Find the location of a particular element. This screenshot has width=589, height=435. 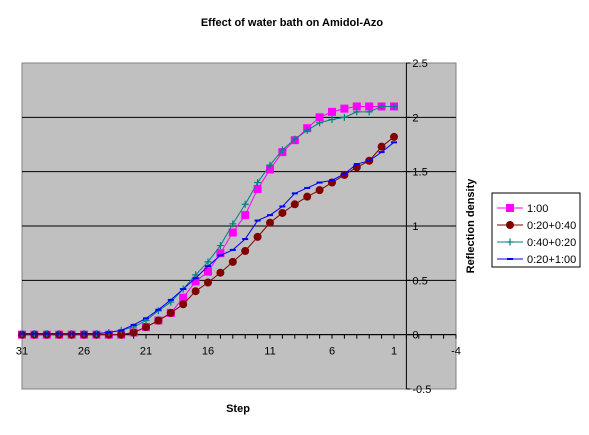

legend-item: 0:40+0:20 is located at coordinates (536, 243).